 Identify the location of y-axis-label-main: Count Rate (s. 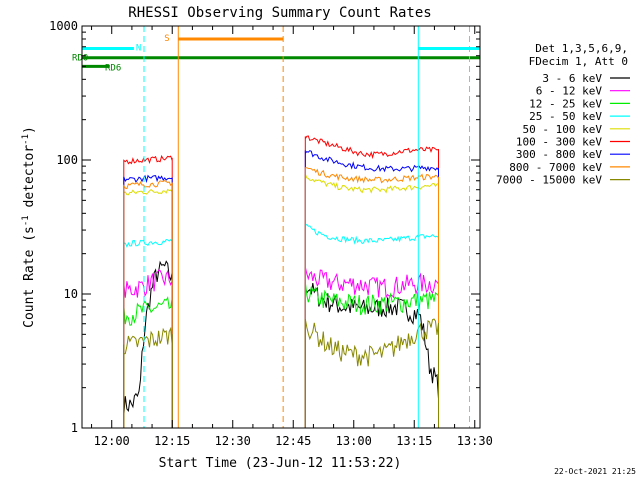
(29, 277).